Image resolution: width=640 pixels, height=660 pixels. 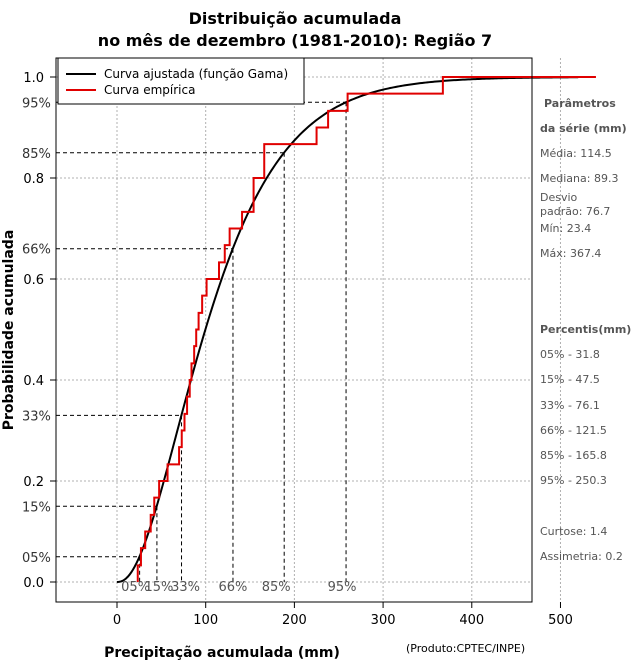 I want to click on y-tick-label: 0.6, so click(x=33, y=280).